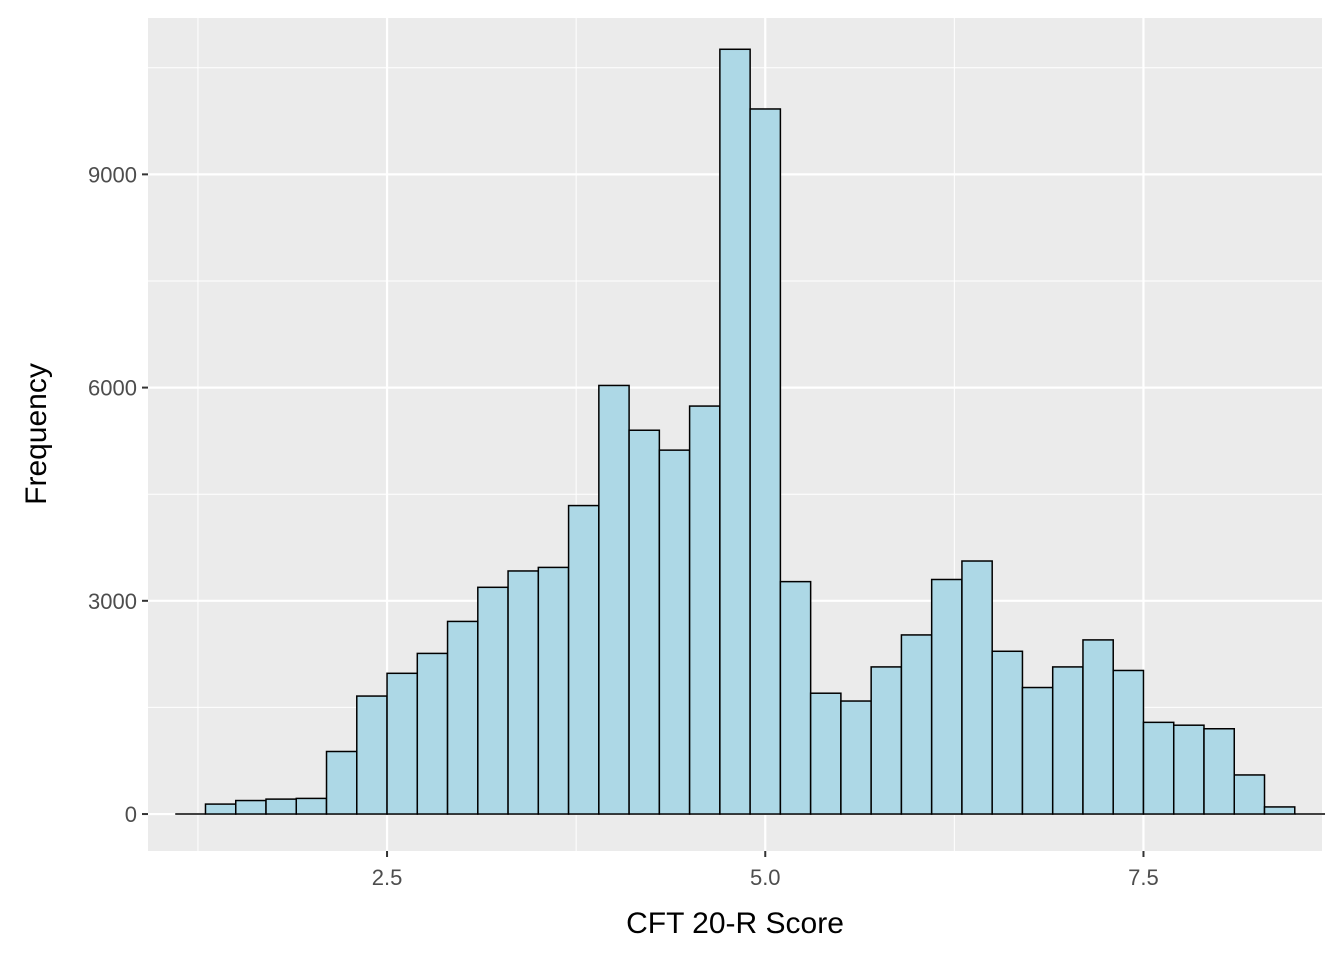  I want to click on y-tick-label: 6000, so click(112, 388).